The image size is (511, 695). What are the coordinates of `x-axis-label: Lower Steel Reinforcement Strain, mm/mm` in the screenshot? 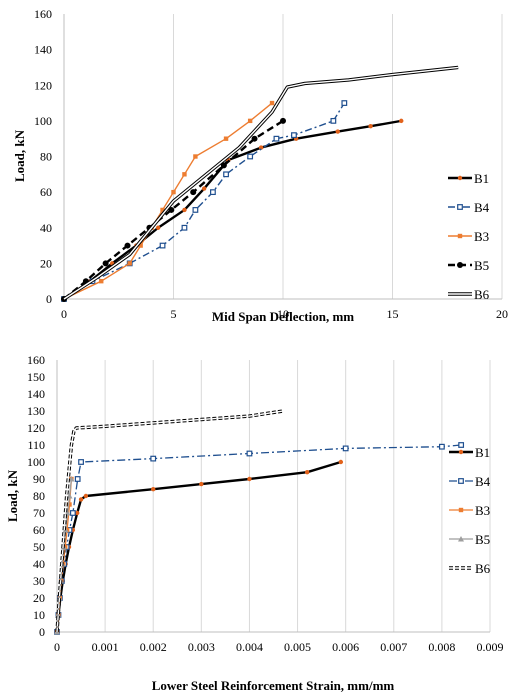 It's located at (273, 685).